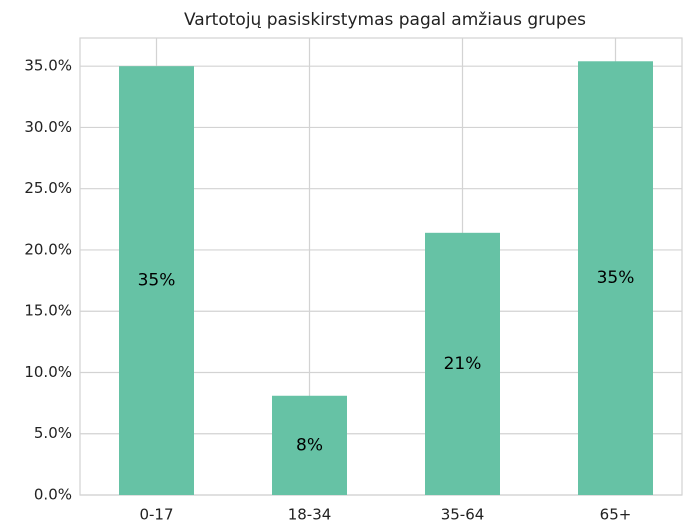 The width and height of the screenshot is (683, 527). Describe the element at coordinates (463, 515) in the screenshot. I see `x-tick-label: 35-64` at that location.